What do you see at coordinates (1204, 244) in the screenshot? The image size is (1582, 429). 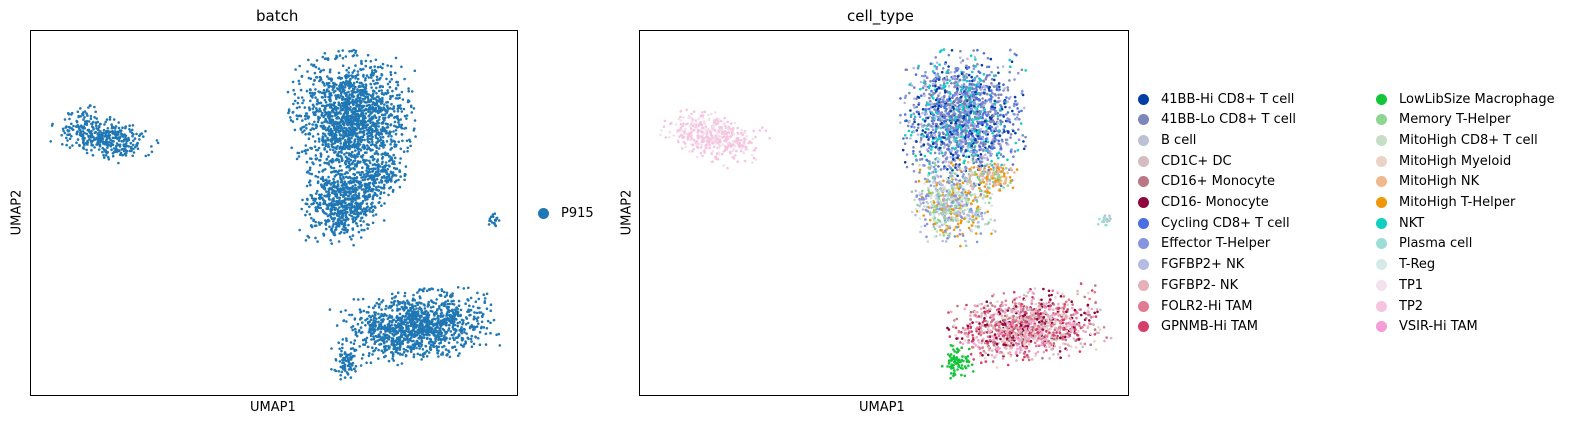 I see `legend-item-cell-type-7: Effector T-Helper` at bounding box center [1204, 244].